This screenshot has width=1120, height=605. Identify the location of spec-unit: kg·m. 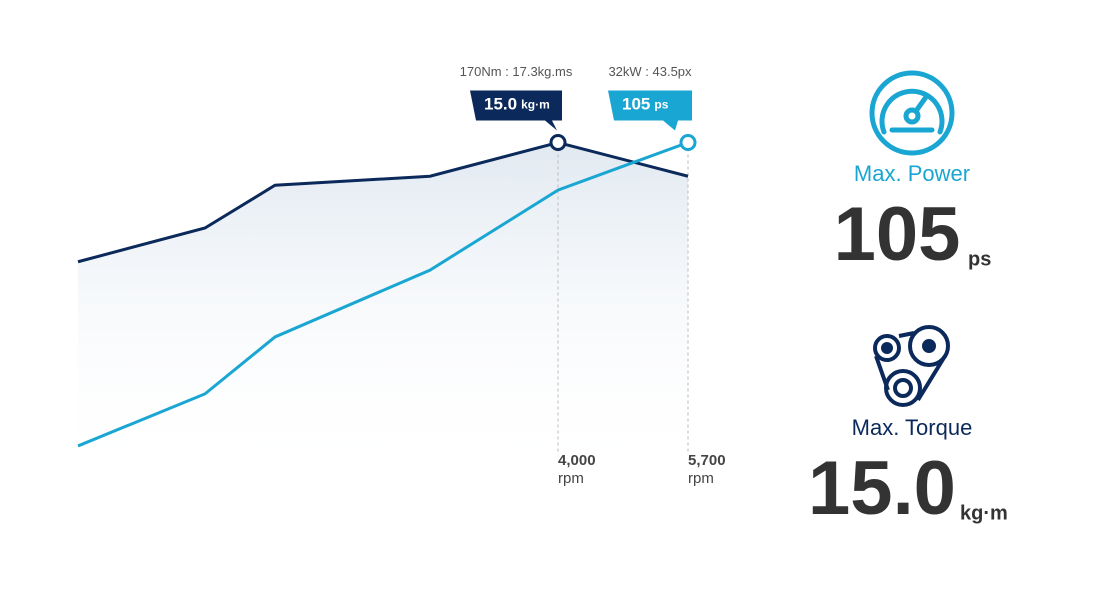
(984, 513).